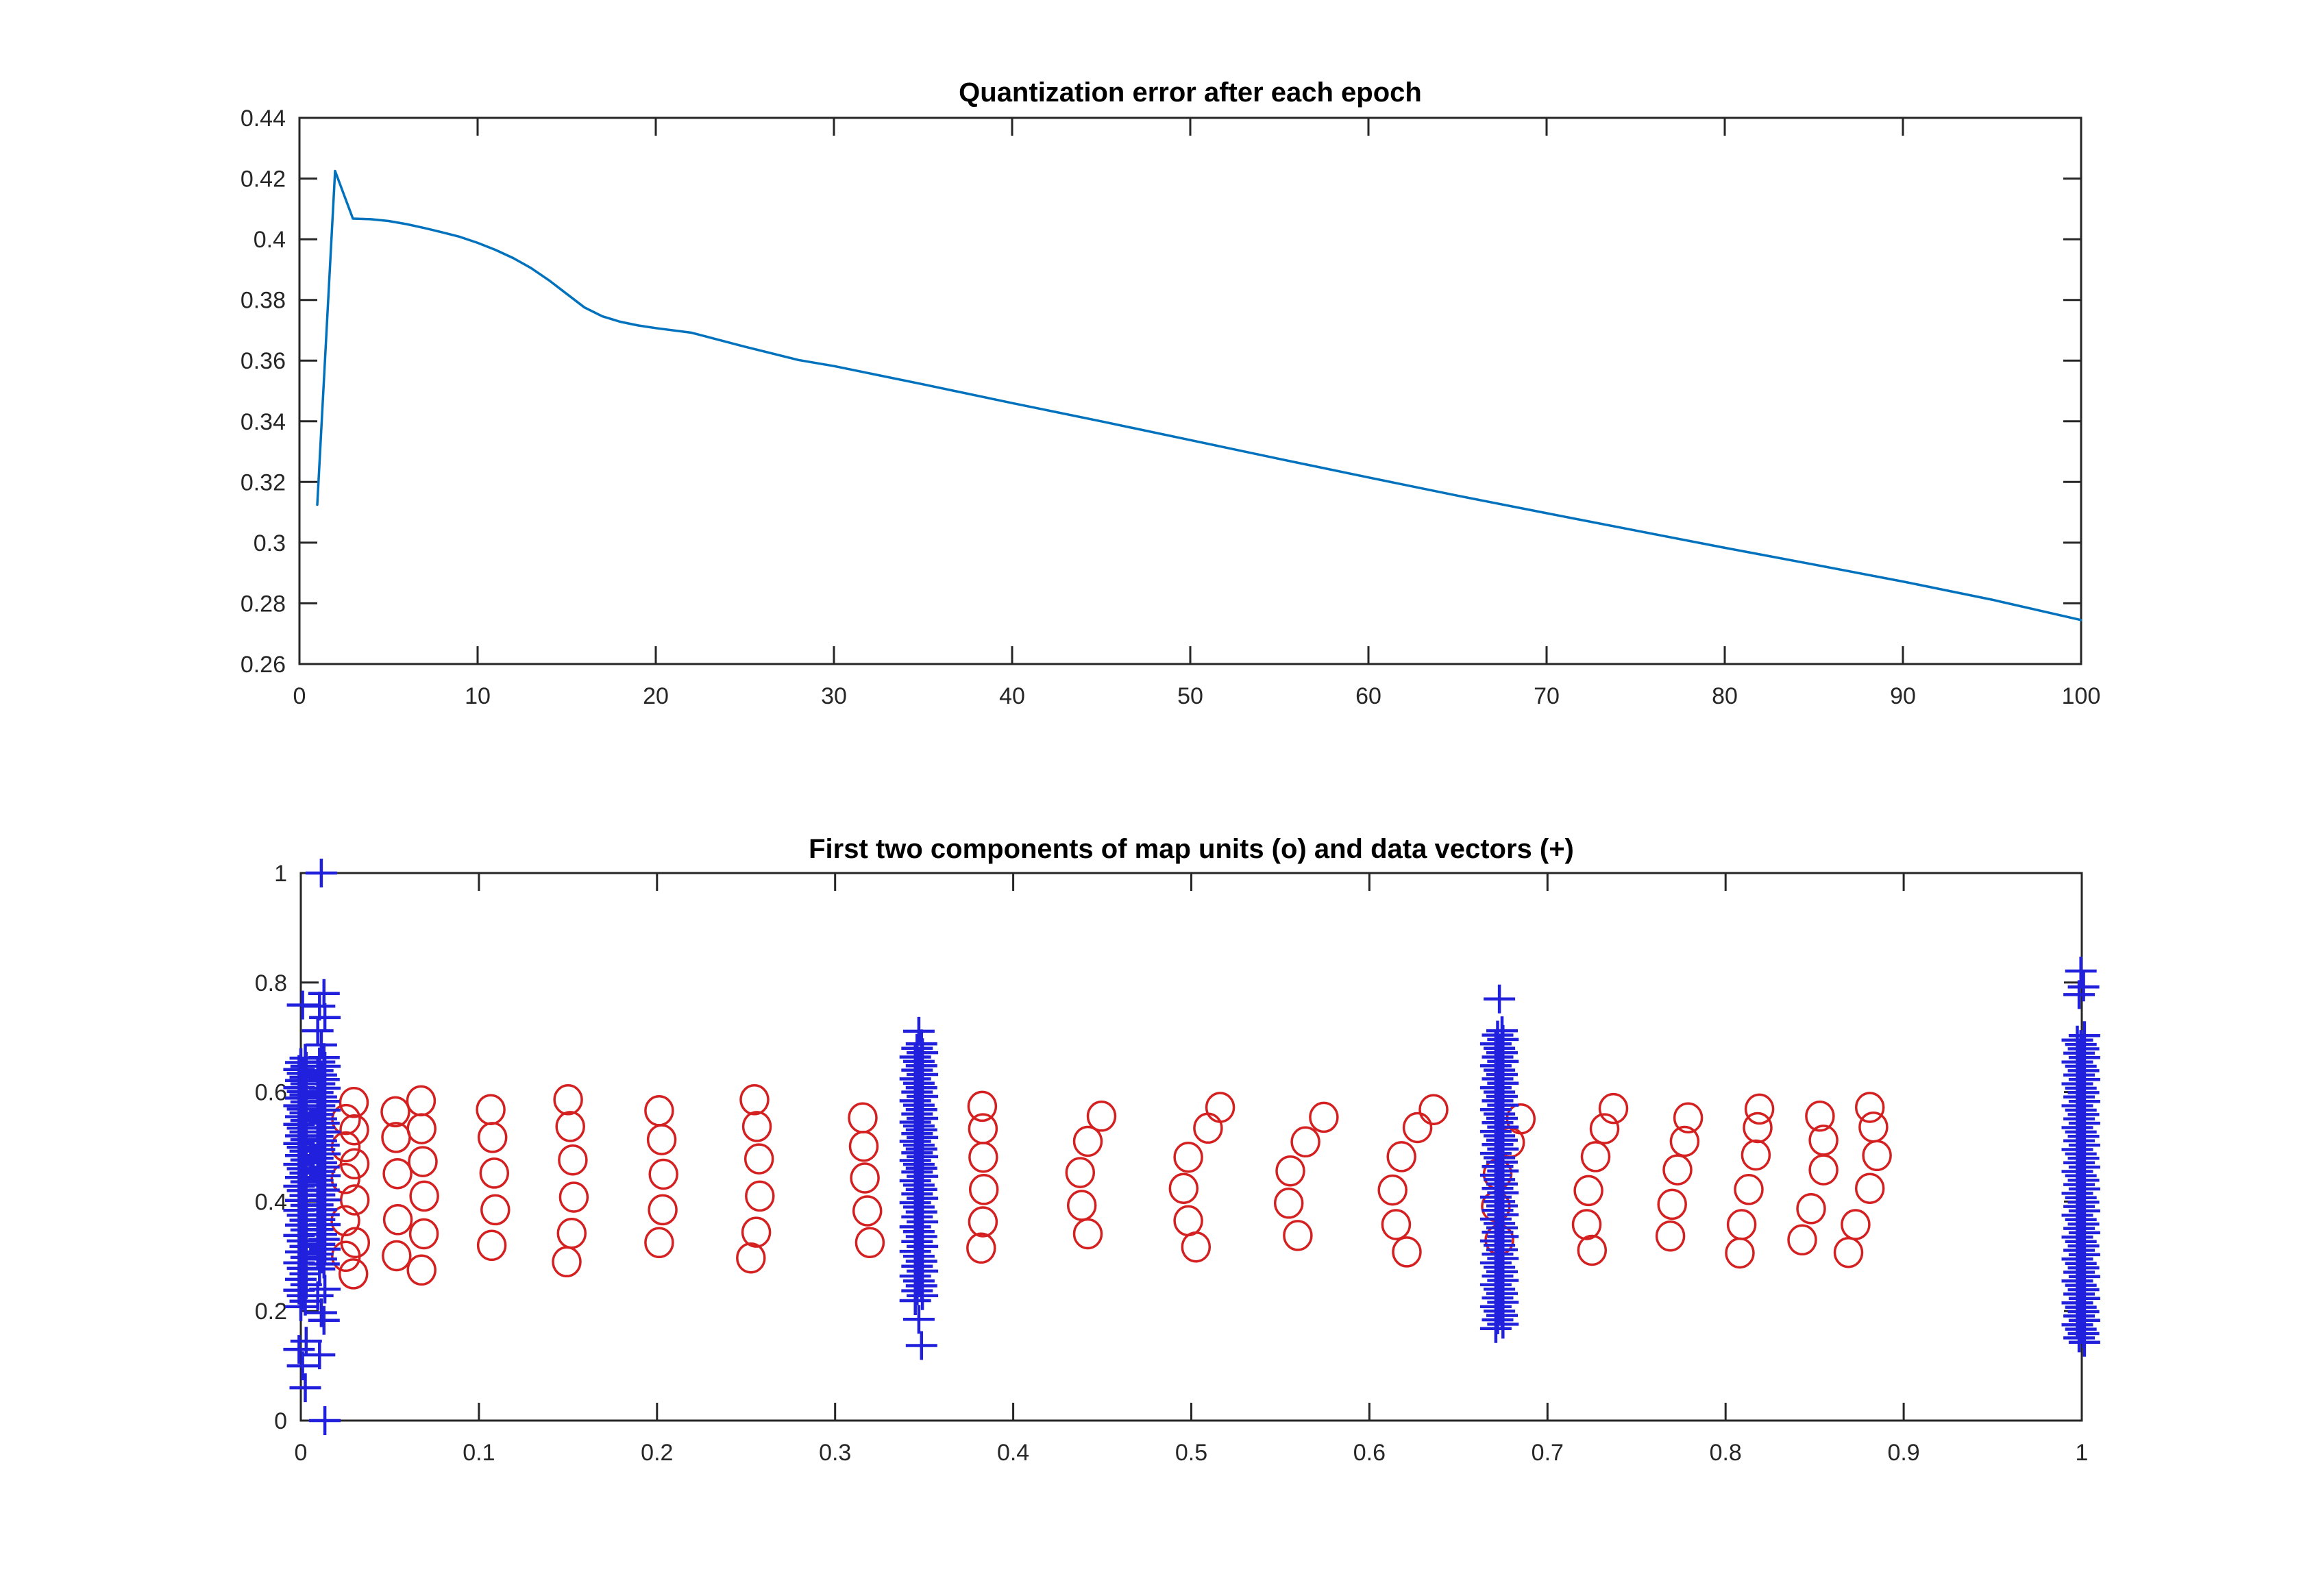 Image resolution: width=2299 pixels, height=1596 pixels. I want to click on y-tick-label: 0.34, so click(263, 422).